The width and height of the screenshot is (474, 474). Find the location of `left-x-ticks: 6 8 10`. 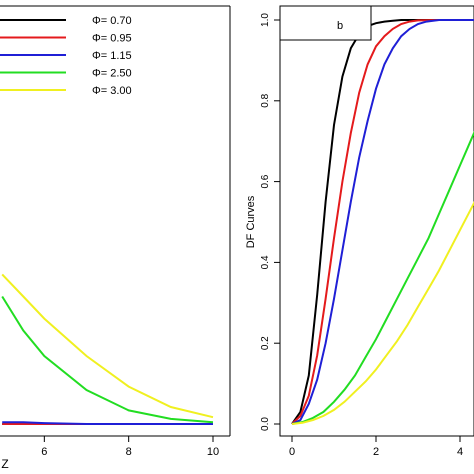

left-x-ticks: 6 8 10 is located at coordinates (130, 447).